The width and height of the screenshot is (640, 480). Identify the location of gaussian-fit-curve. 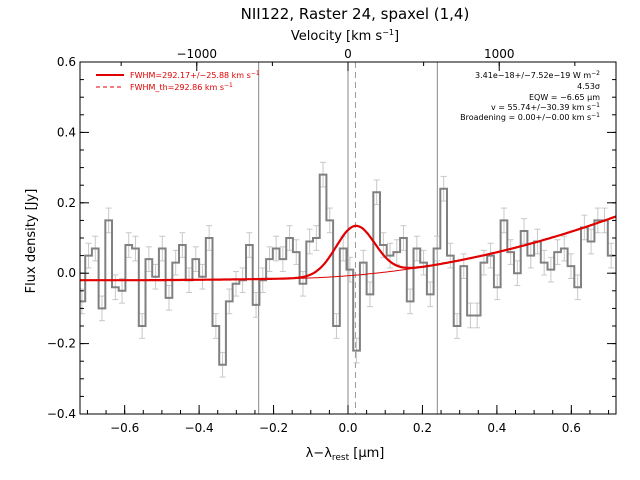
(348, 248).